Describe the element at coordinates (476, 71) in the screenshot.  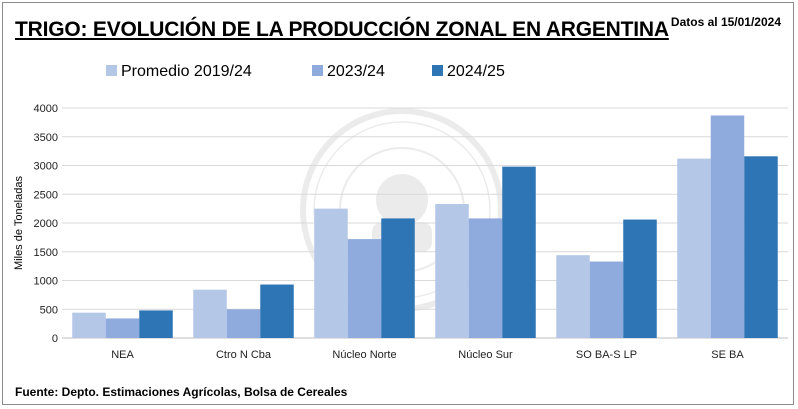
I see `legend-label: 2024/25` at that location.